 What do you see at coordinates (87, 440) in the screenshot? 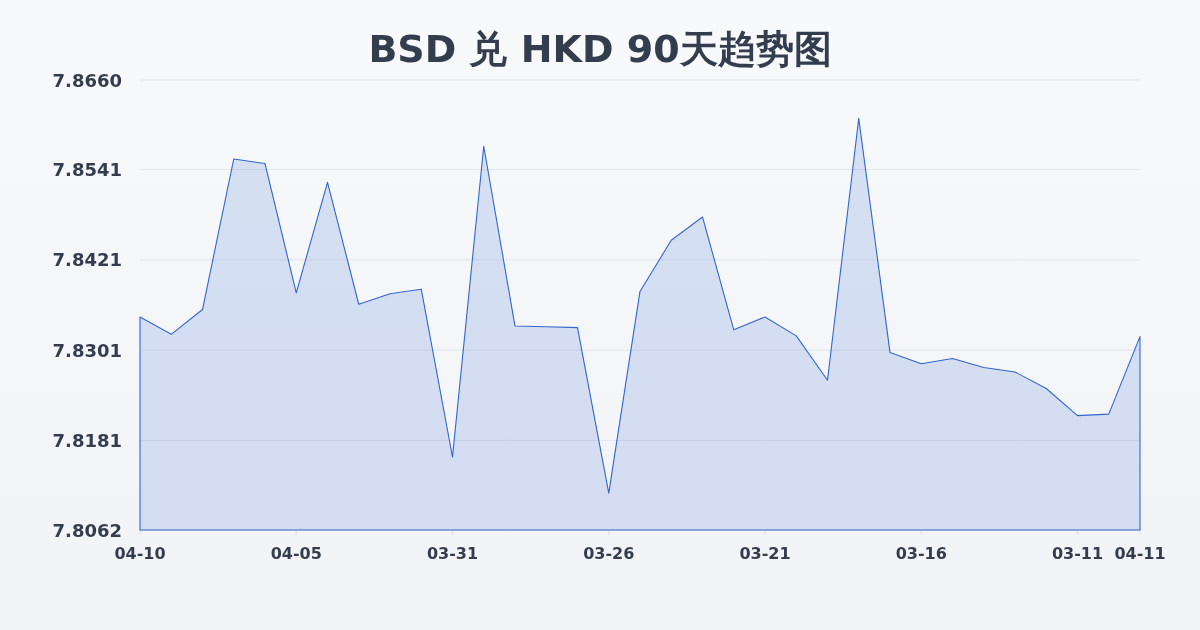
I see `y-tick-label: 7.8181` at bounding box center [87, 440].